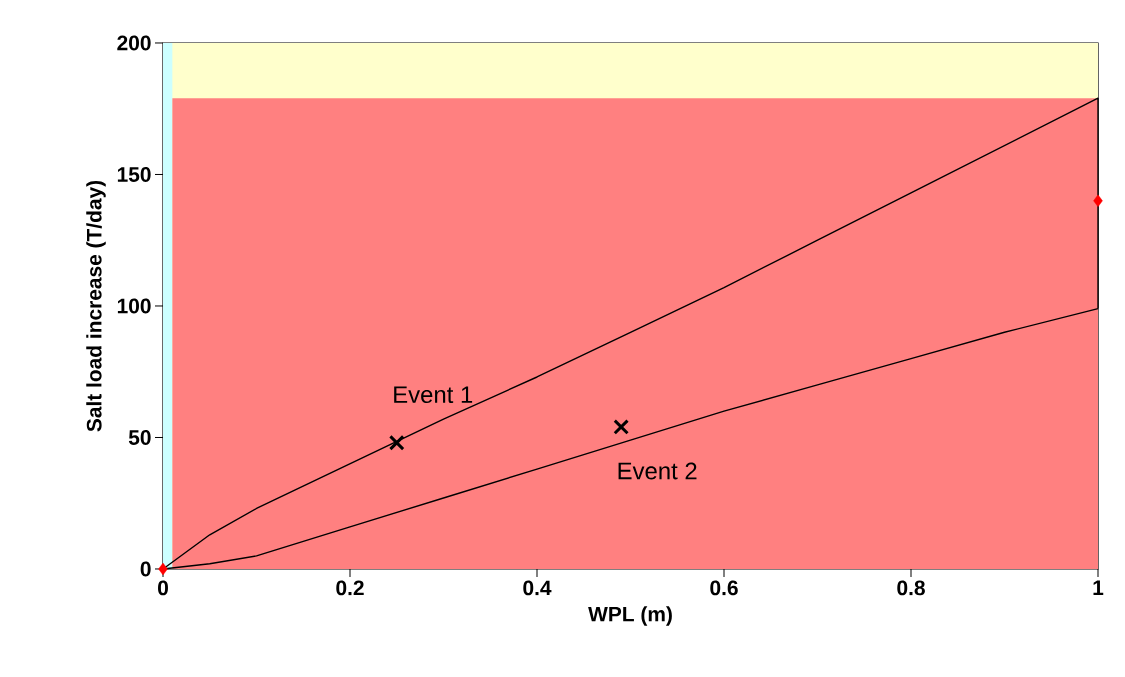 This screenshot has height=677, width=1125. Describe the element at coordinates (139, 437) in the screenshot. I see `y-tick-label: 50` at that location.